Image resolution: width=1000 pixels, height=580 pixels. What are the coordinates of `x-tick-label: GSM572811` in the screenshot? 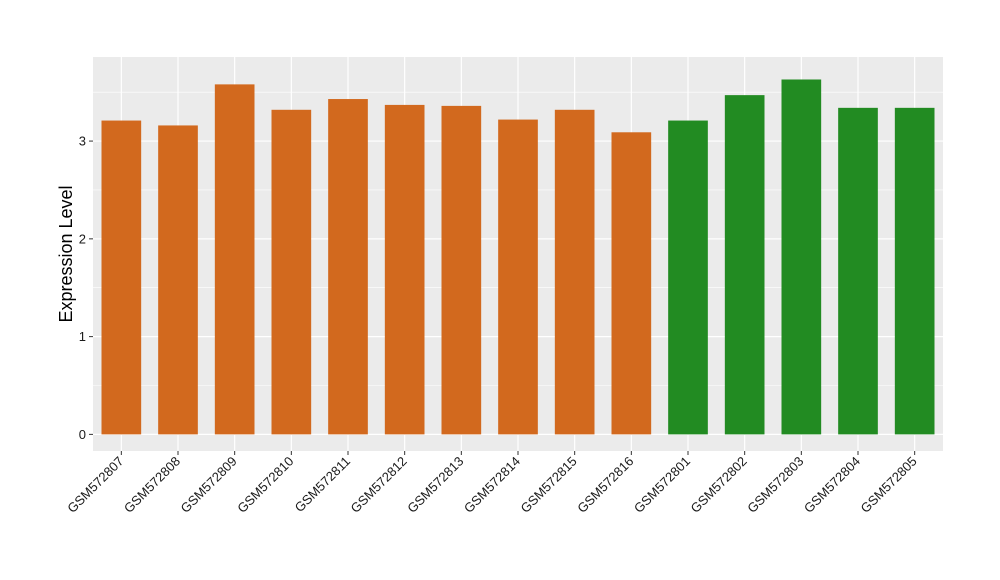 It's located at (323, 485).